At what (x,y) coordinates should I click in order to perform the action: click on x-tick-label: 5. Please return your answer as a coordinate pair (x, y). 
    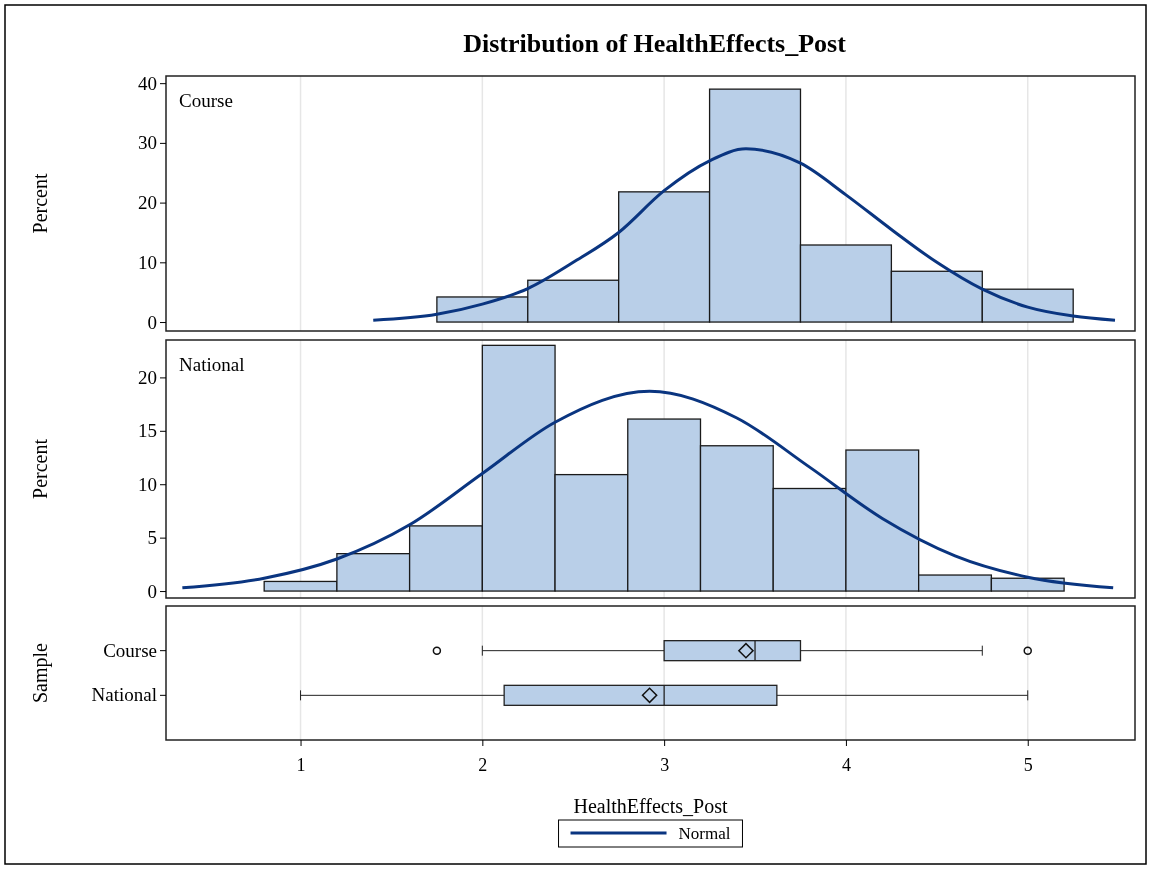
    Looking at the image, I should click on (1028, 764).